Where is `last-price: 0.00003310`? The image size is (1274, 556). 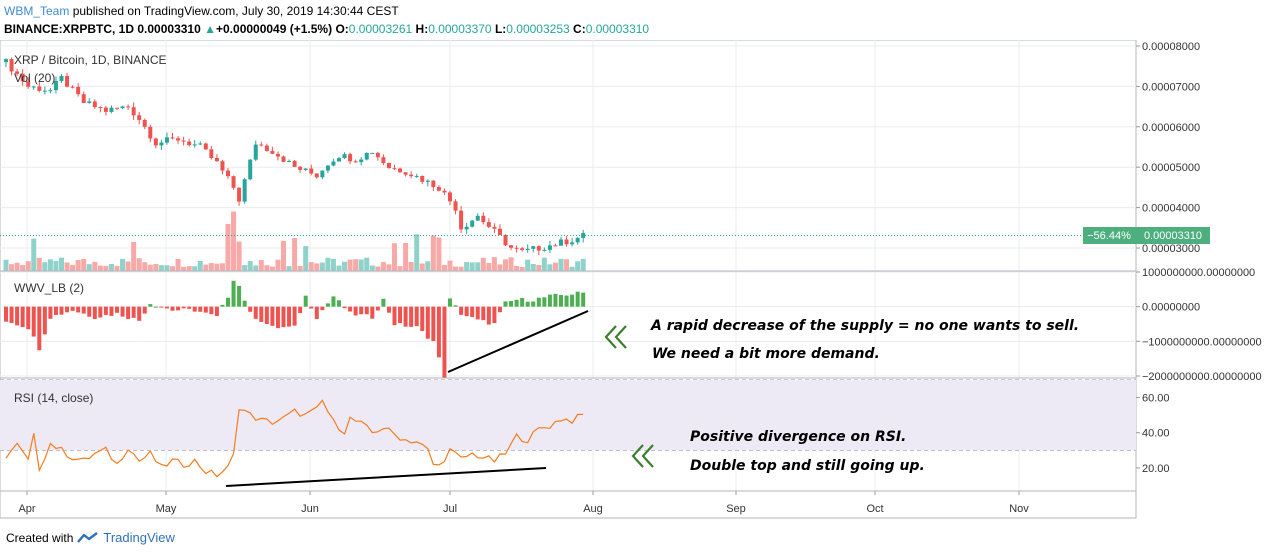 last-price: 0.00003310 is located at coordinates (169, 29).